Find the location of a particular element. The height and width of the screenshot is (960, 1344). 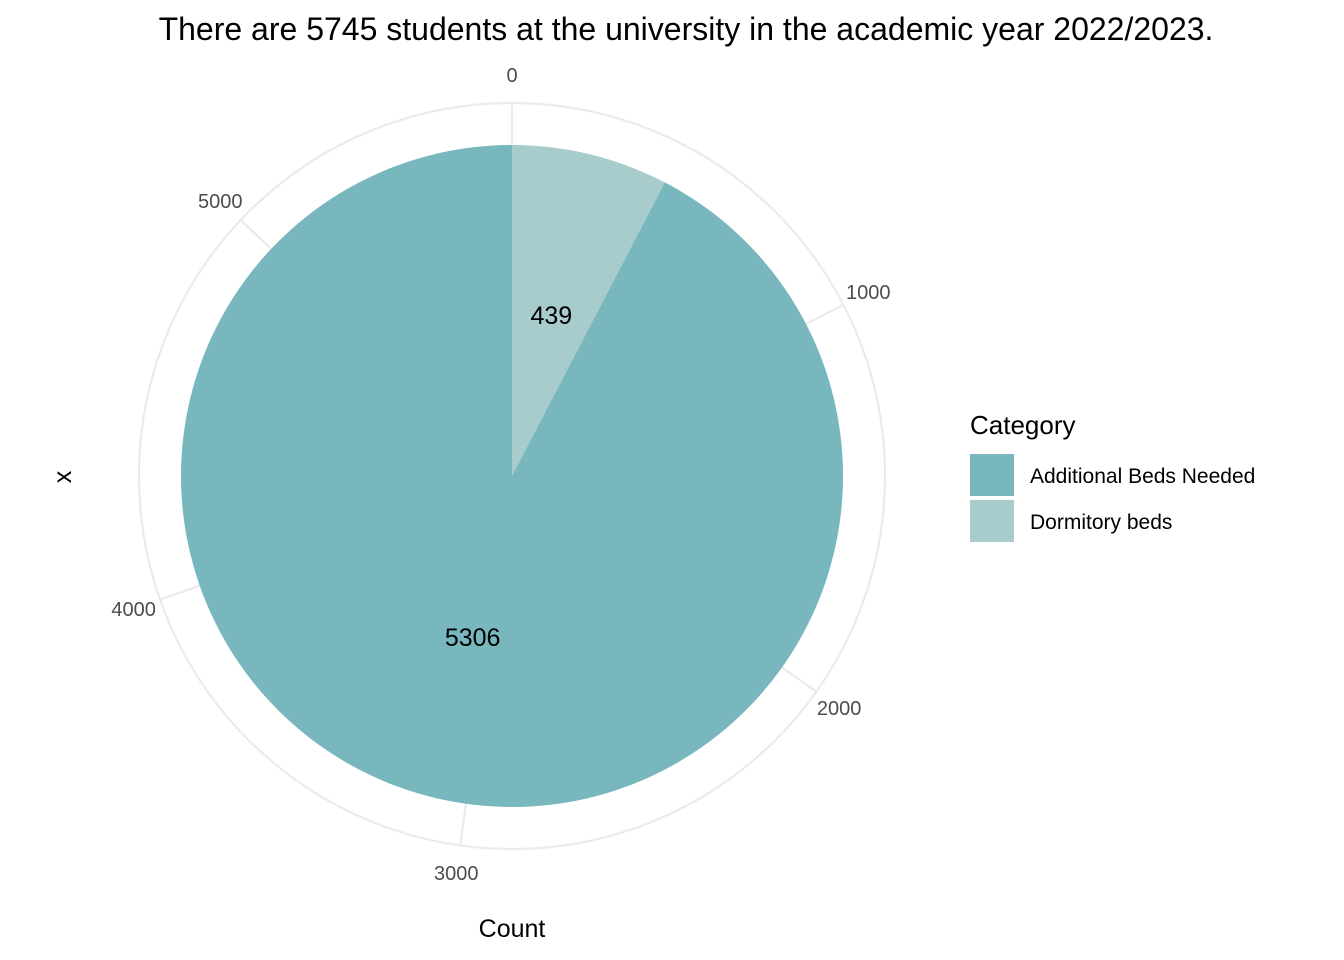

y-axis-title: x is located at coordinates (63, 476).